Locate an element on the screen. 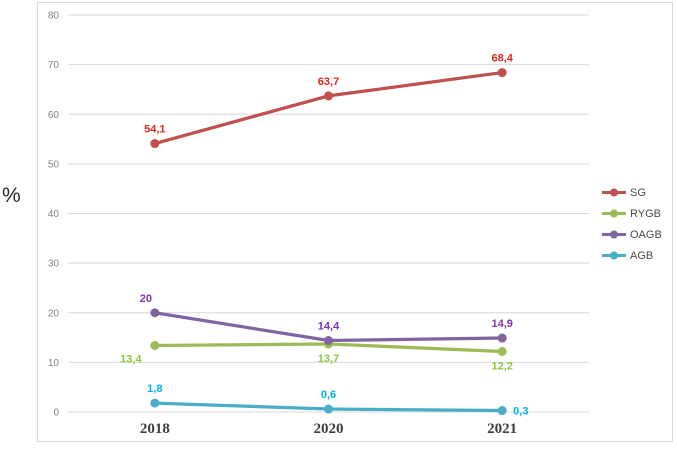 The height and width of the screenshot is (449, 677). data-label-rygb: 12,2 is located at coordinates (501, 366).